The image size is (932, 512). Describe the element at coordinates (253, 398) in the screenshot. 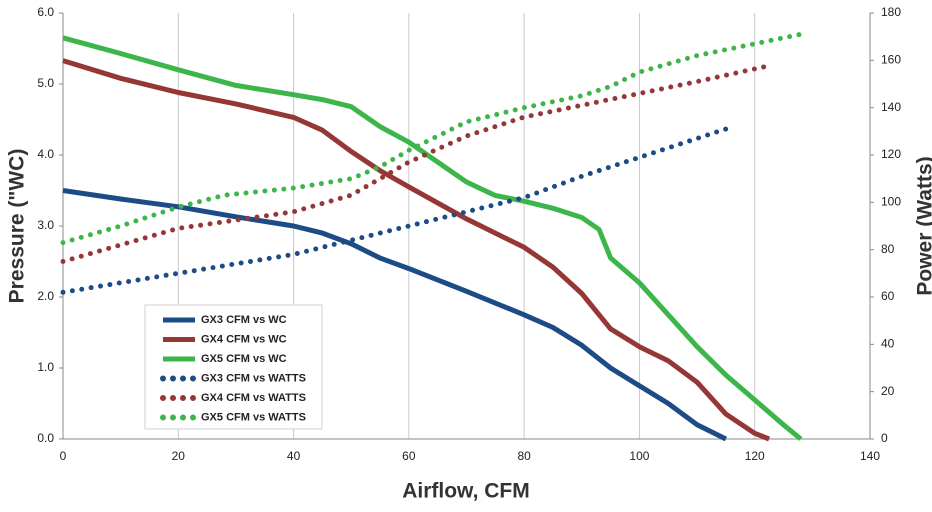

I see `legend-label: GX4 CFM vs WATTS` at that location.